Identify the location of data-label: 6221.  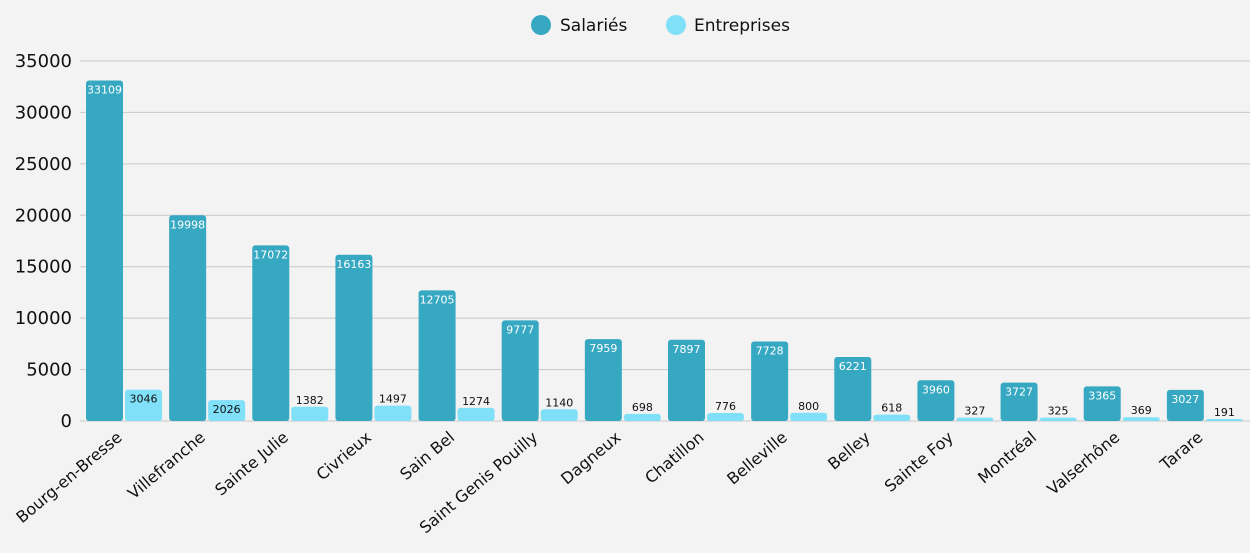
(853, 366).